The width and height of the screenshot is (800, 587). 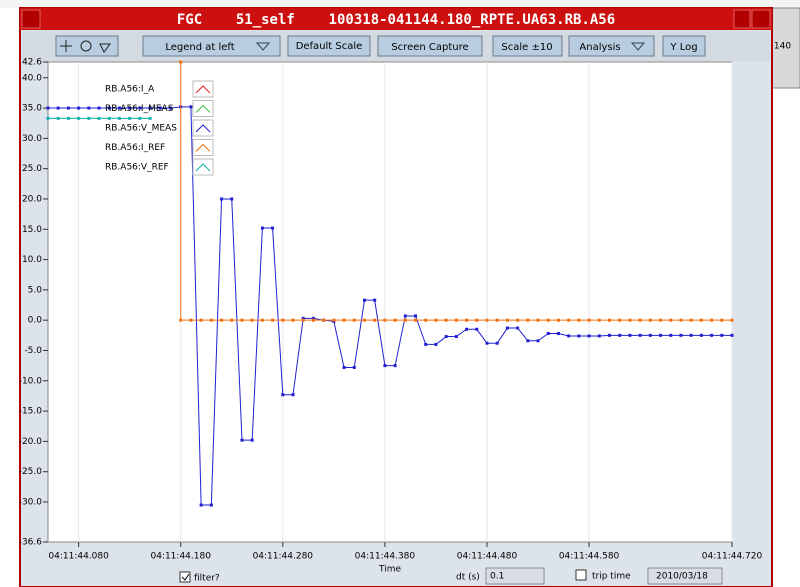 I want to click on dt-input, so click(x=515, y=576).